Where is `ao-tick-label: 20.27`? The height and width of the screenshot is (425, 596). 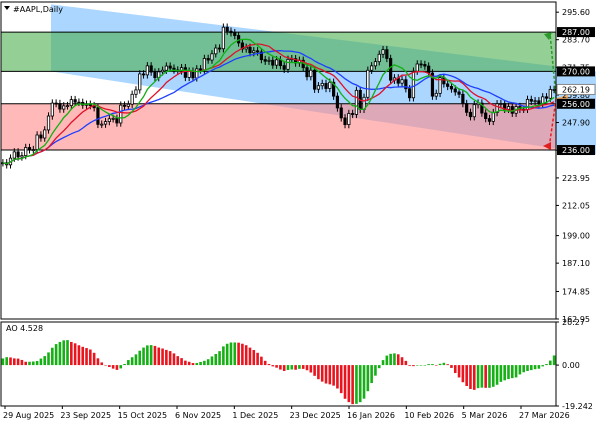 ao-tick-label: 20.27 is located at coordinates (573, 322).